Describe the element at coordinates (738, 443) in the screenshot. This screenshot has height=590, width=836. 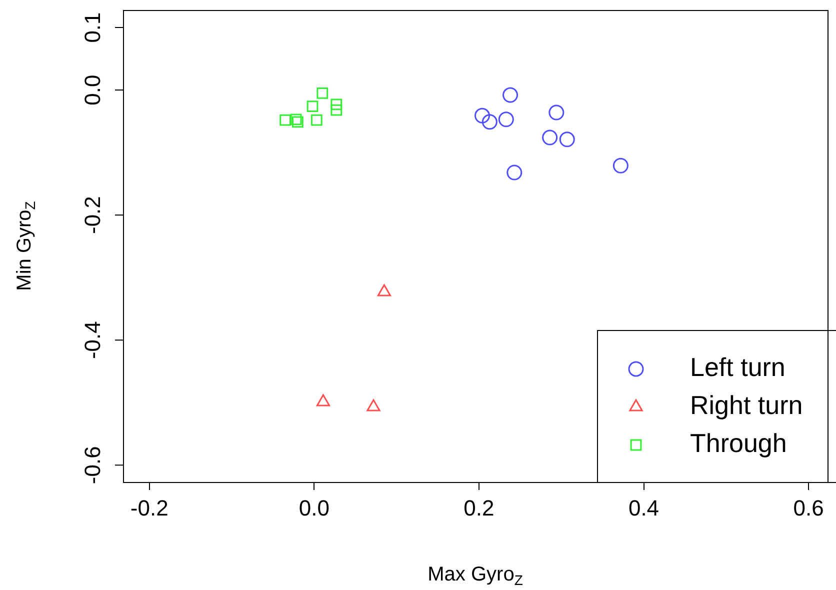
I see `legend-label: Through` at that location.